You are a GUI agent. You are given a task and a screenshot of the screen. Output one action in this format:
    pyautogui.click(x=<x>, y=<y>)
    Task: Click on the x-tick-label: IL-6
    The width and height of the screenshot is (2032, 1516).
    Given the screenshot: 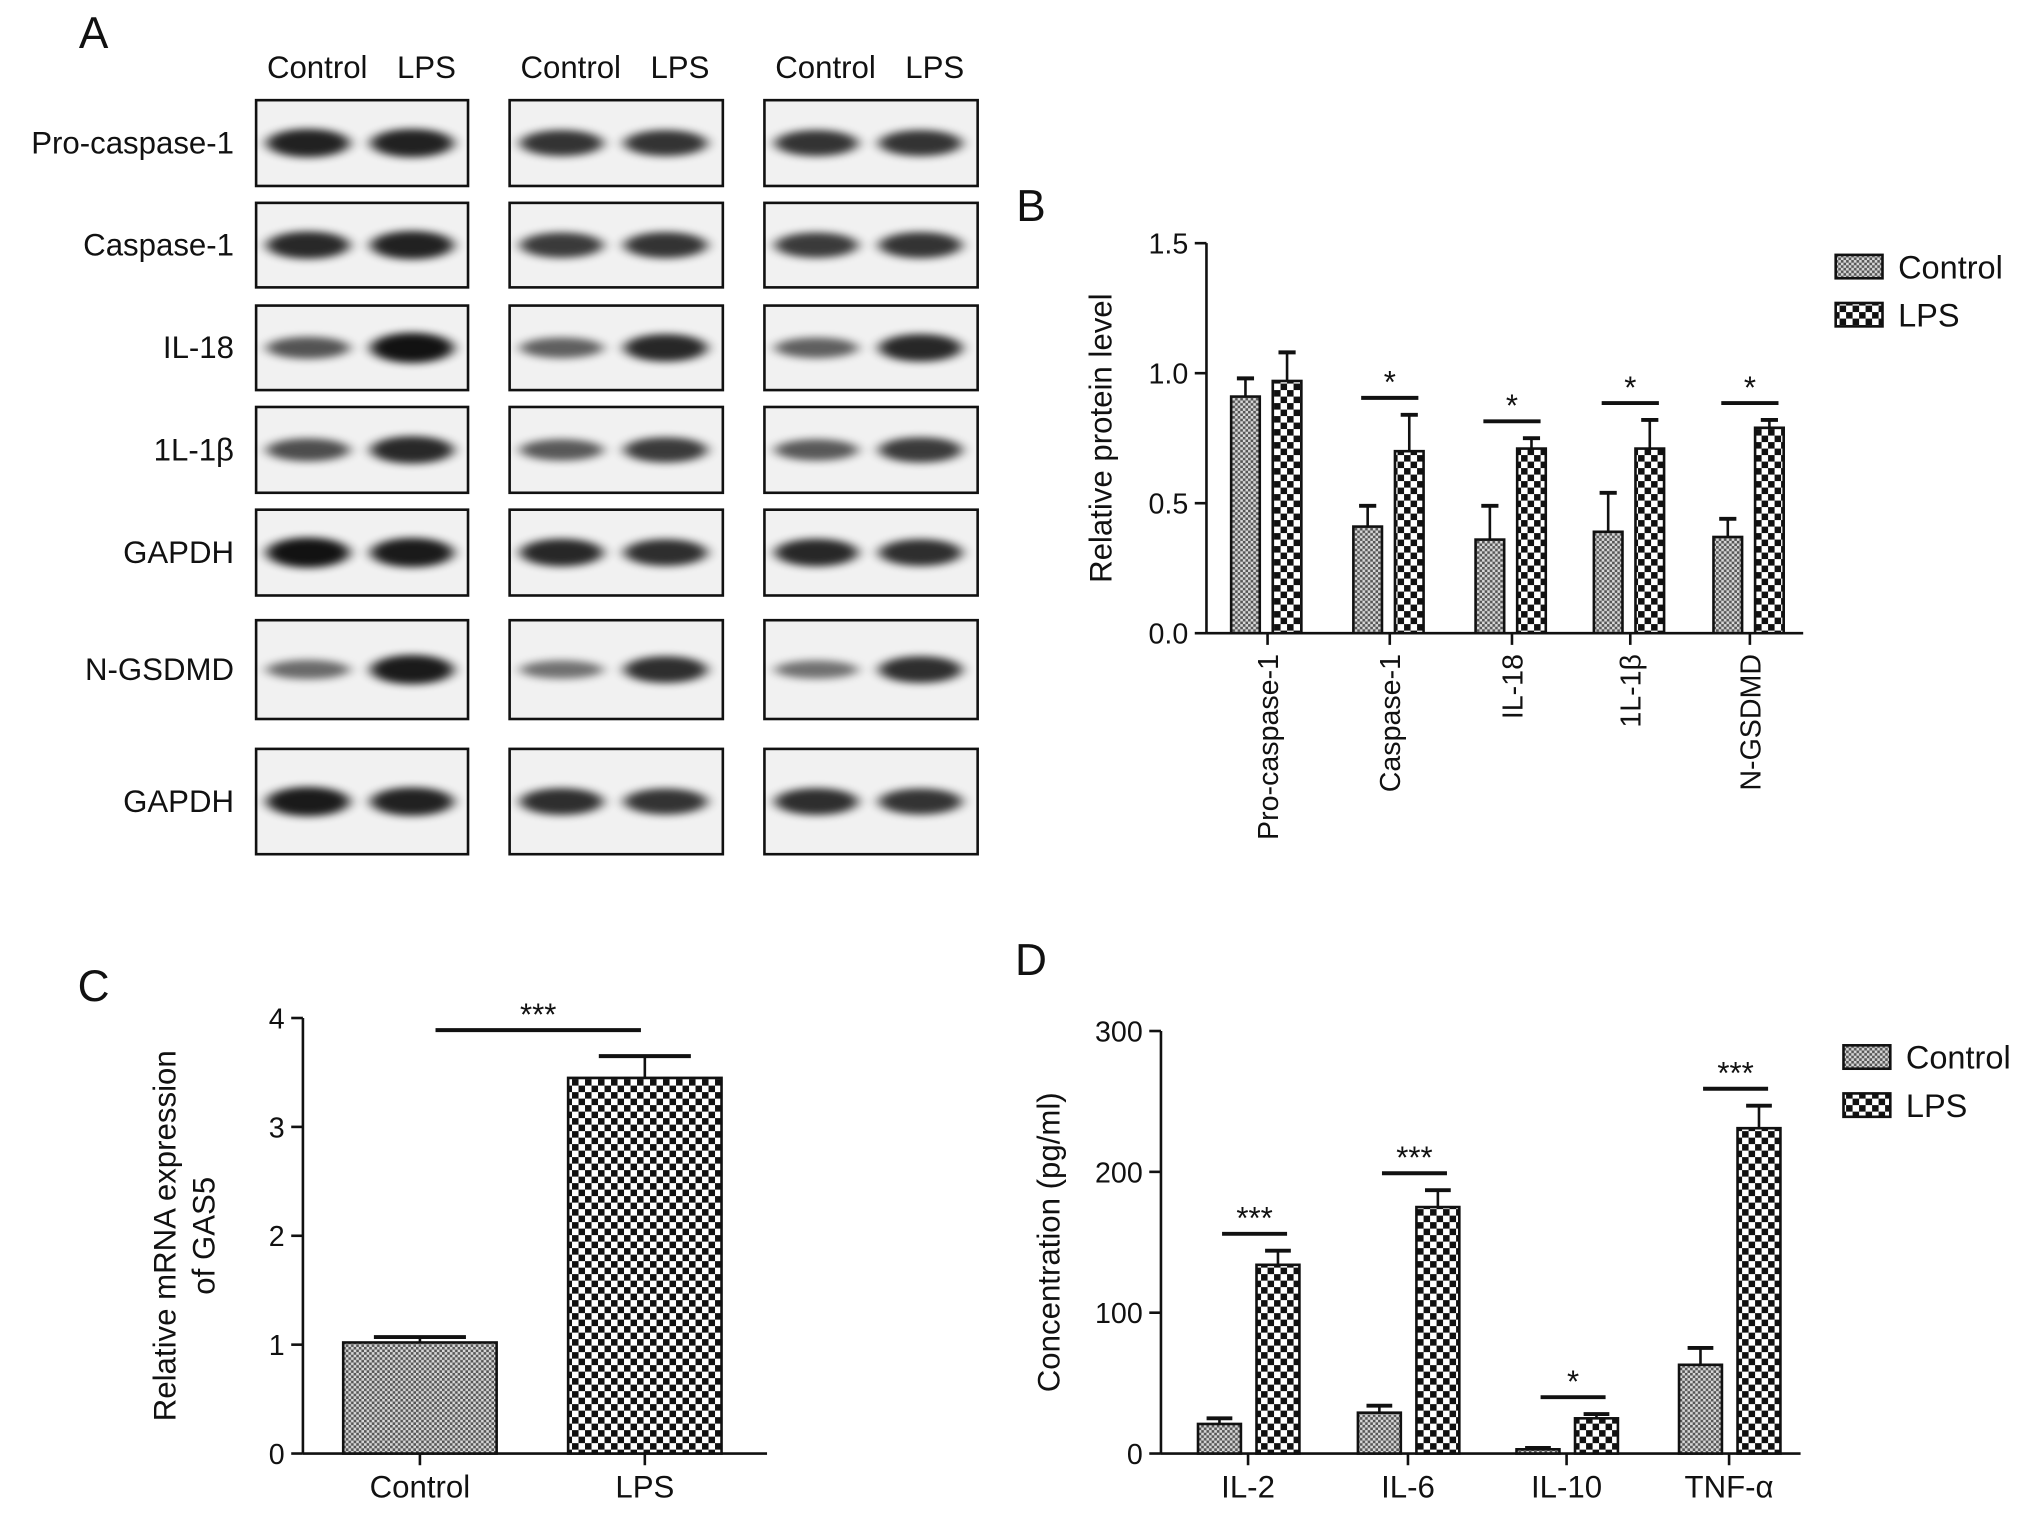 What is the action you would take?
    pyautogui.click(x=1408, y=1487)
    